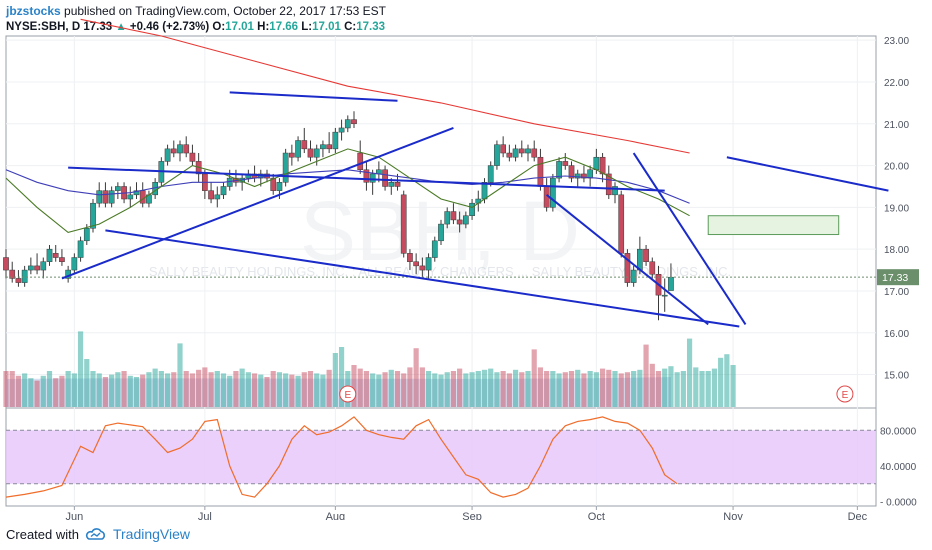  I want to click on price-tick-label: 22.00, so click(896, 83).